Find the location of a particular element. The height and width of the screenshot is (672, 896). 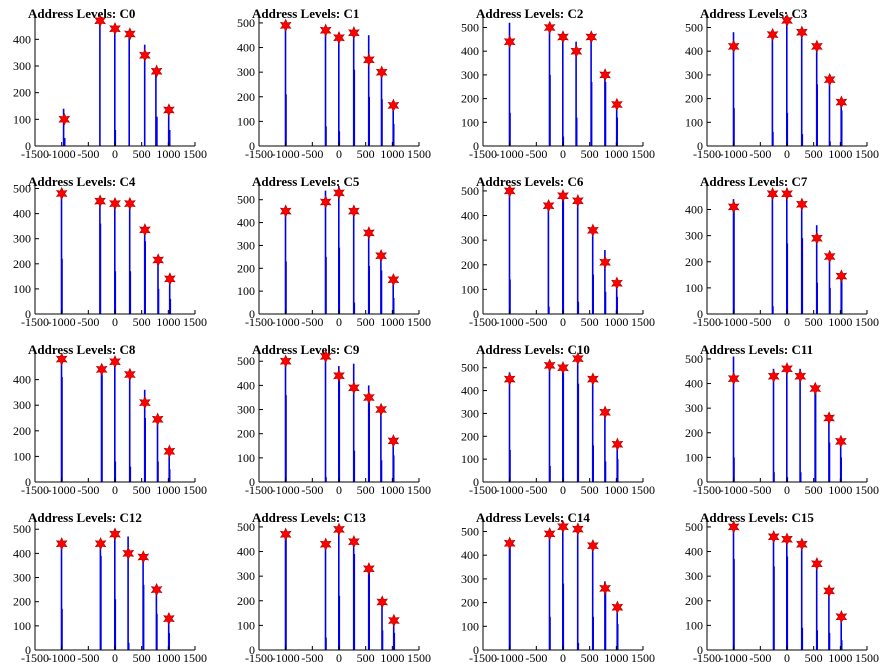

x-tick-label: -500 is located at coordinates (536, 658).